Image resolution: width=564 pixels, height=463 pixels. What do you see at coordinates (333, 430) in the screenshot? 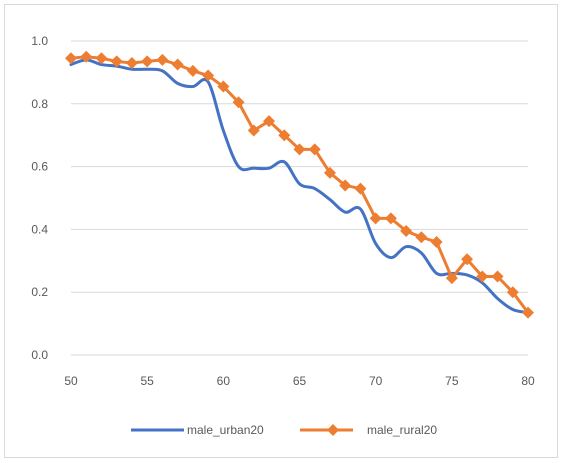
I see `legend-marker` at bounding box center [333, 430].